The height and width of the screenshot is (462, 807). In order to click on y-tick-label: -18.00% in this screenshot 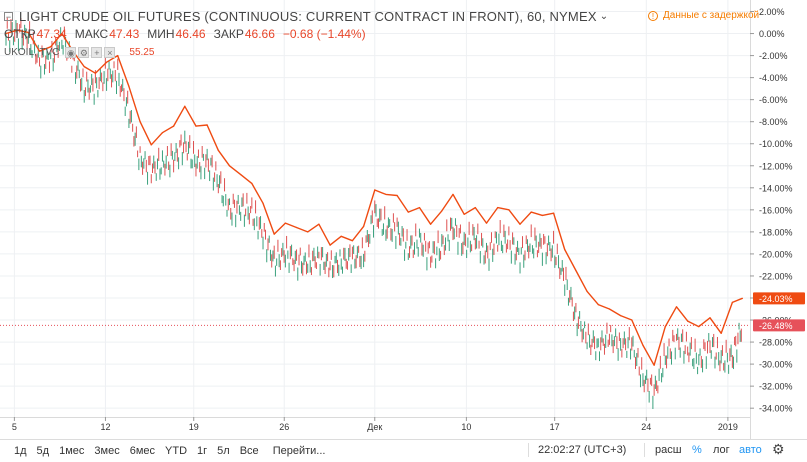, I will do `click(776, 232)`.